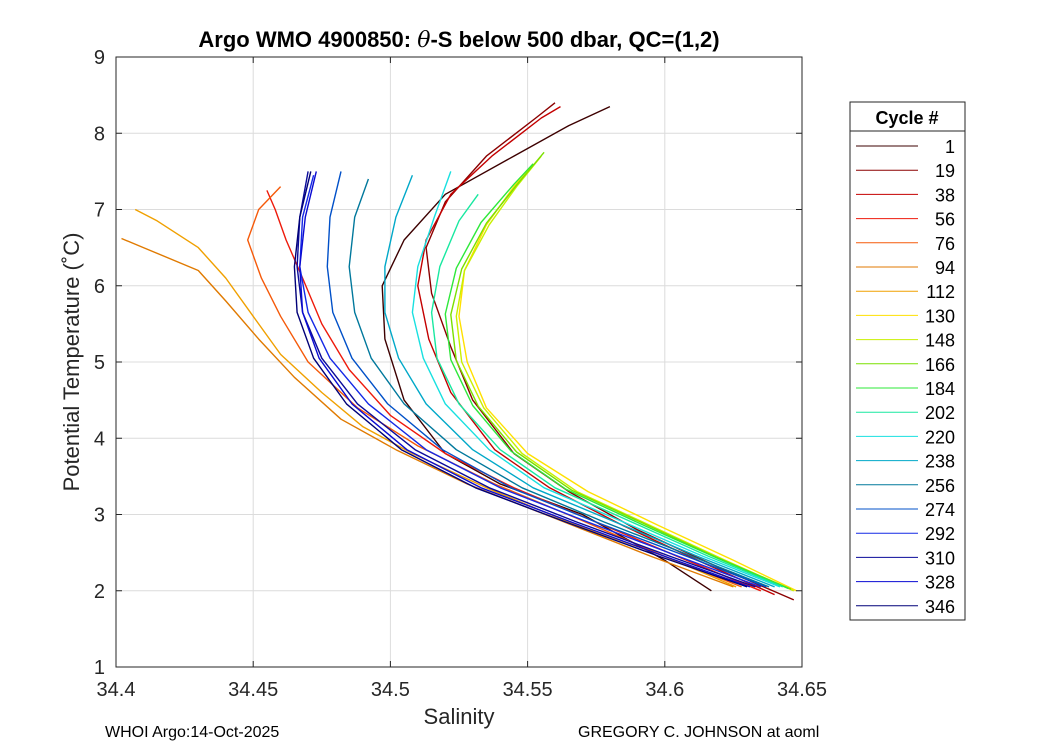 The image size is (1050, 750). Describe the element at coordinates (253, 690) in the screenshot. I see `x-tick-label: 34.45` at that location.